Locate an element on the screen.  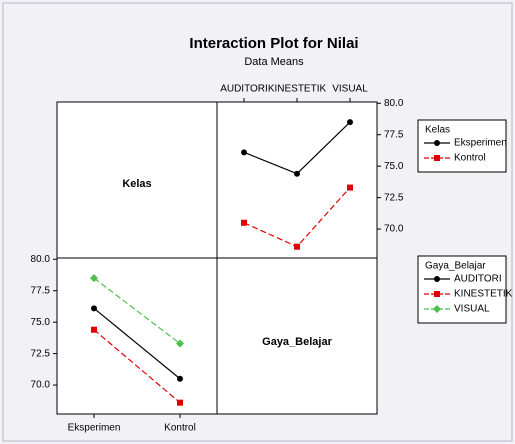
chart-title: Interaction Plot for Nilai is located at coordinates (273, 43).